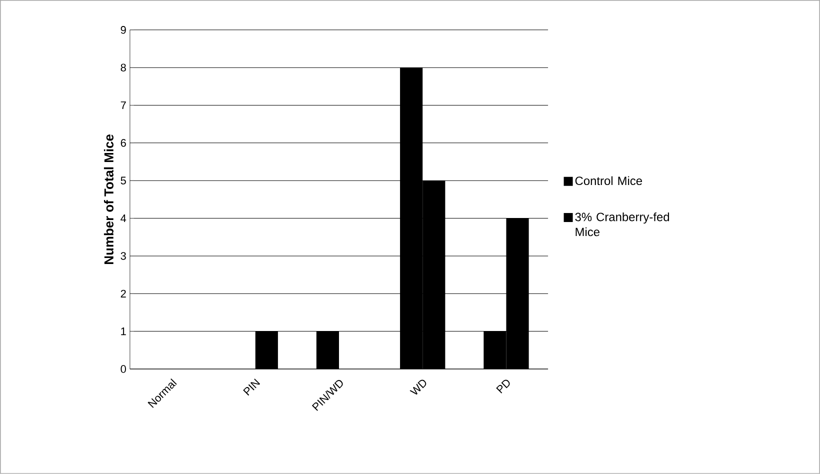  What do you see at coordinates (418, 387) in the screenshot?
I see `x-tick-label: WD` at bounding box center [418, 387].